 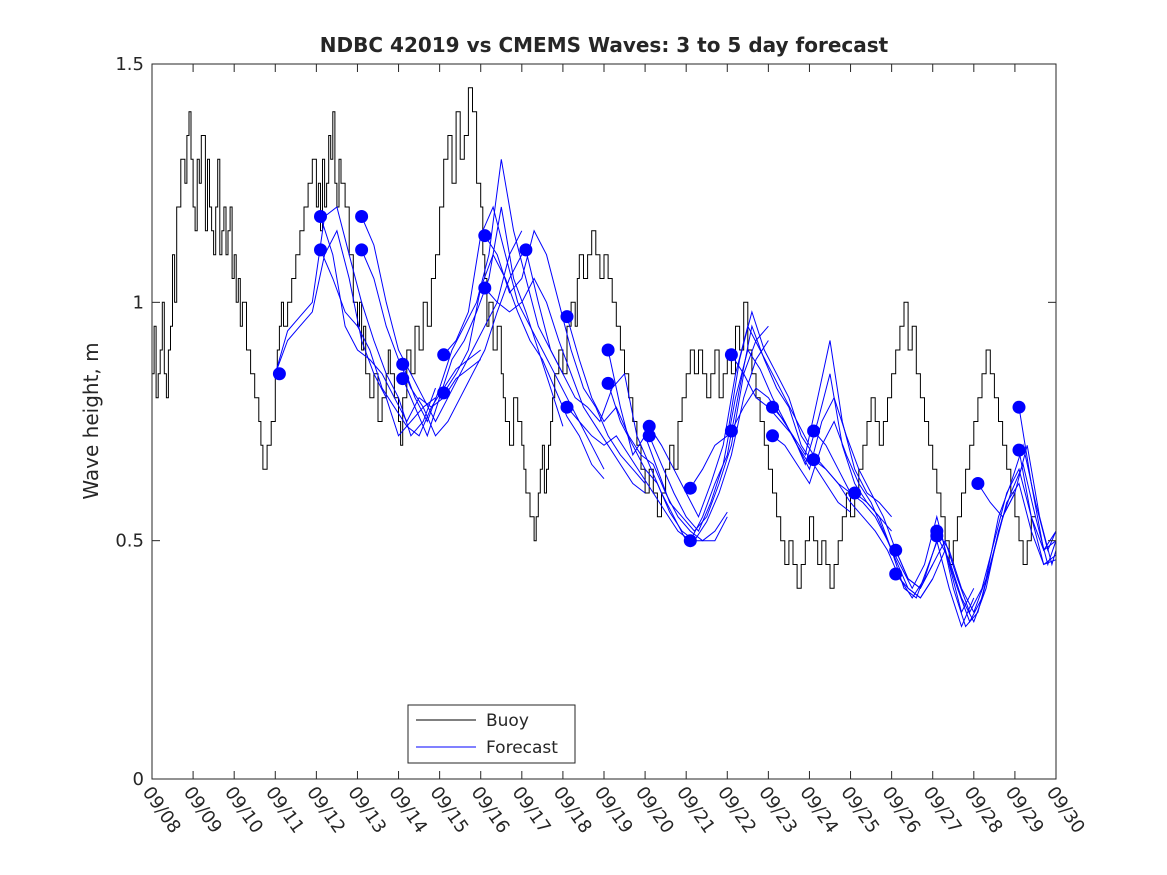 I want to click on legend: Buoy Forecast, so click(x=491, y=734).